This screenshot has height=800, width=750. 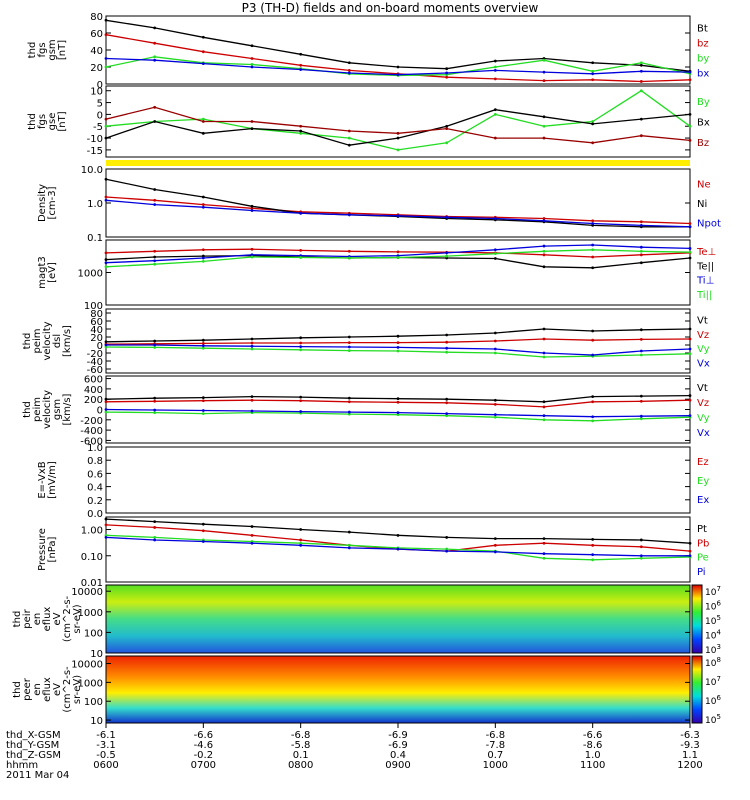 What do you see at coordinates (96, 314) in the screenshot?
I see `y-tick-label: 80` at bounding box center [96, 314].